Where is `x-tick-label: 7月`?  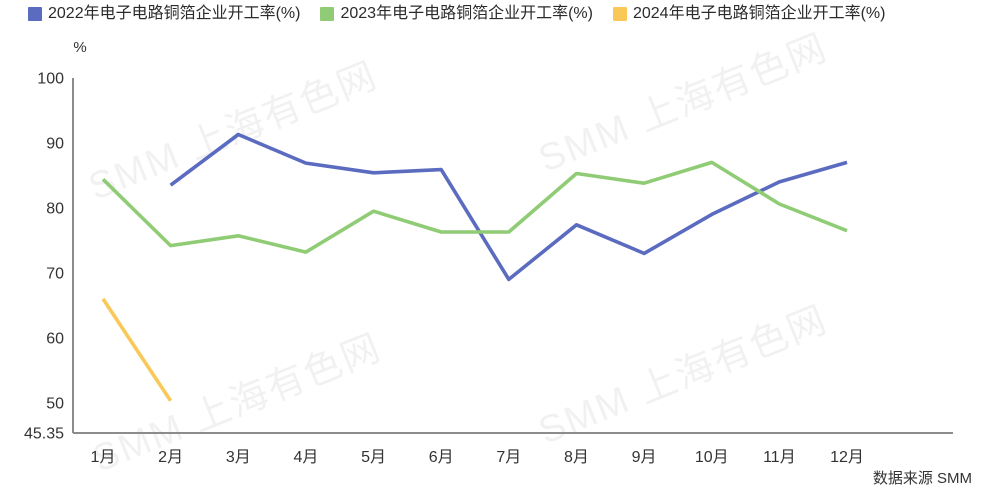 x-tick-label: 7月 is located at coordinates (508, 457).